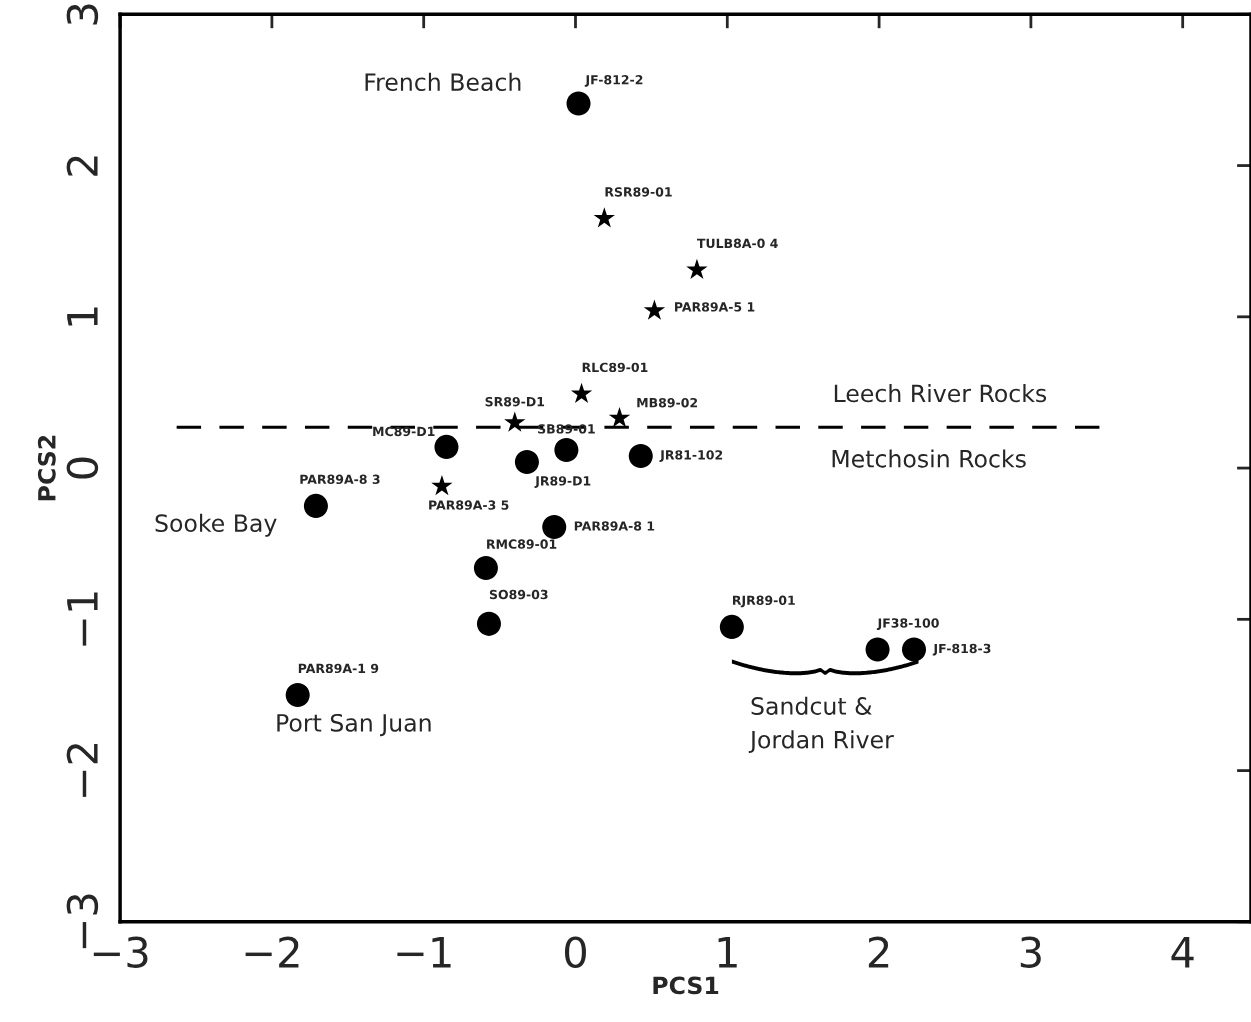 This screenshot has width=1251, height=1022. I want to click on data-label: SR89-D1, so click(515, 401).